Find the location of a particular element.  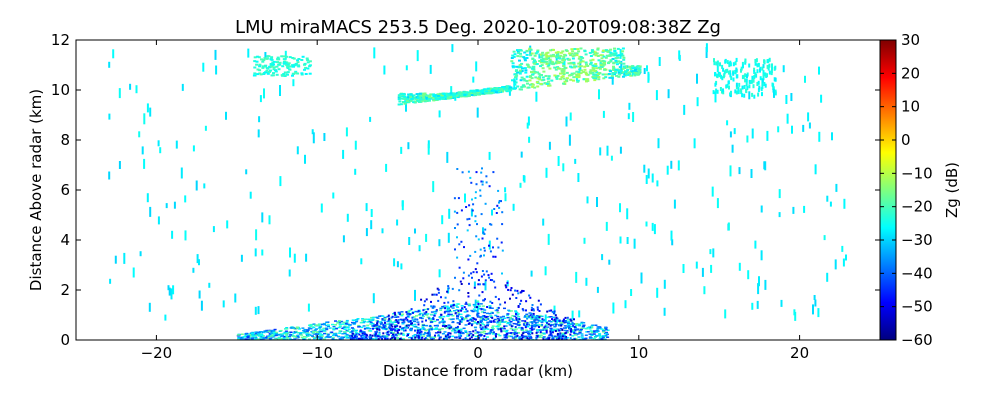

colorbar-tick-label: 30 is located at coordinates (910, 40).